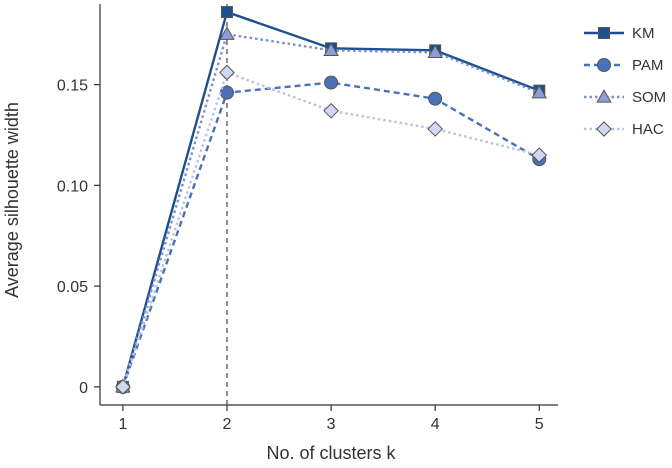 This screenshot has width=672, height=468. What do you see at coordinates (83, 388) in the screenshot?
I see `y-tick-label: 0` at bounding box center [83, 388].